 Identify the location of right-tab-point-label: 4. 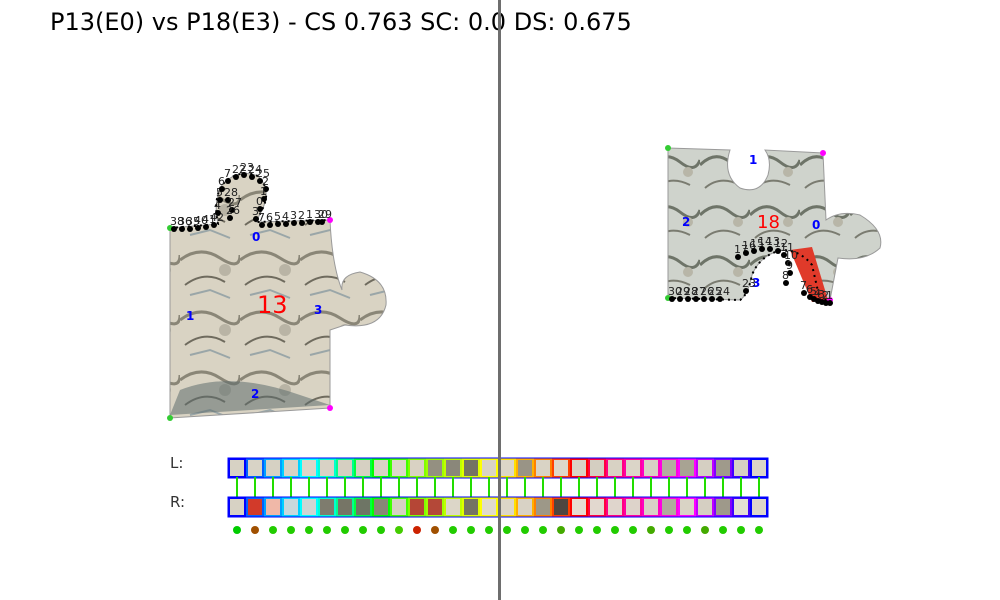
(817, 293).